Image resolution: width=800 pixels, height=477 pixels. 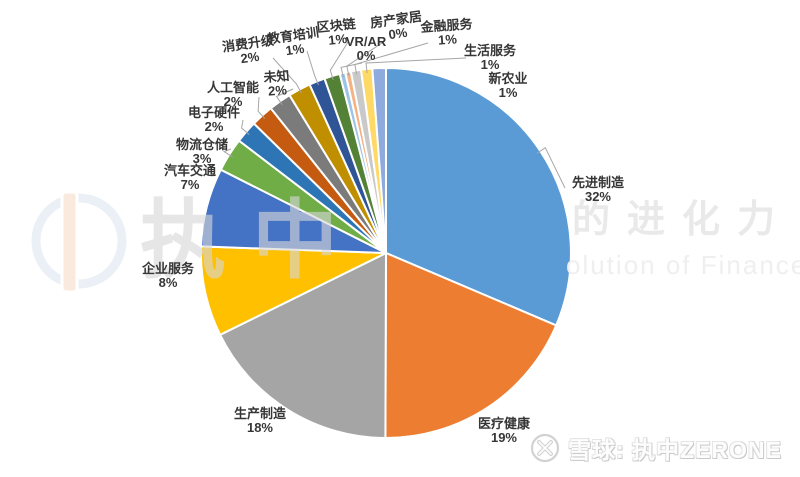 I want to click on watermark-slogan-en: olution of Finance, so click(x=683, y=265).